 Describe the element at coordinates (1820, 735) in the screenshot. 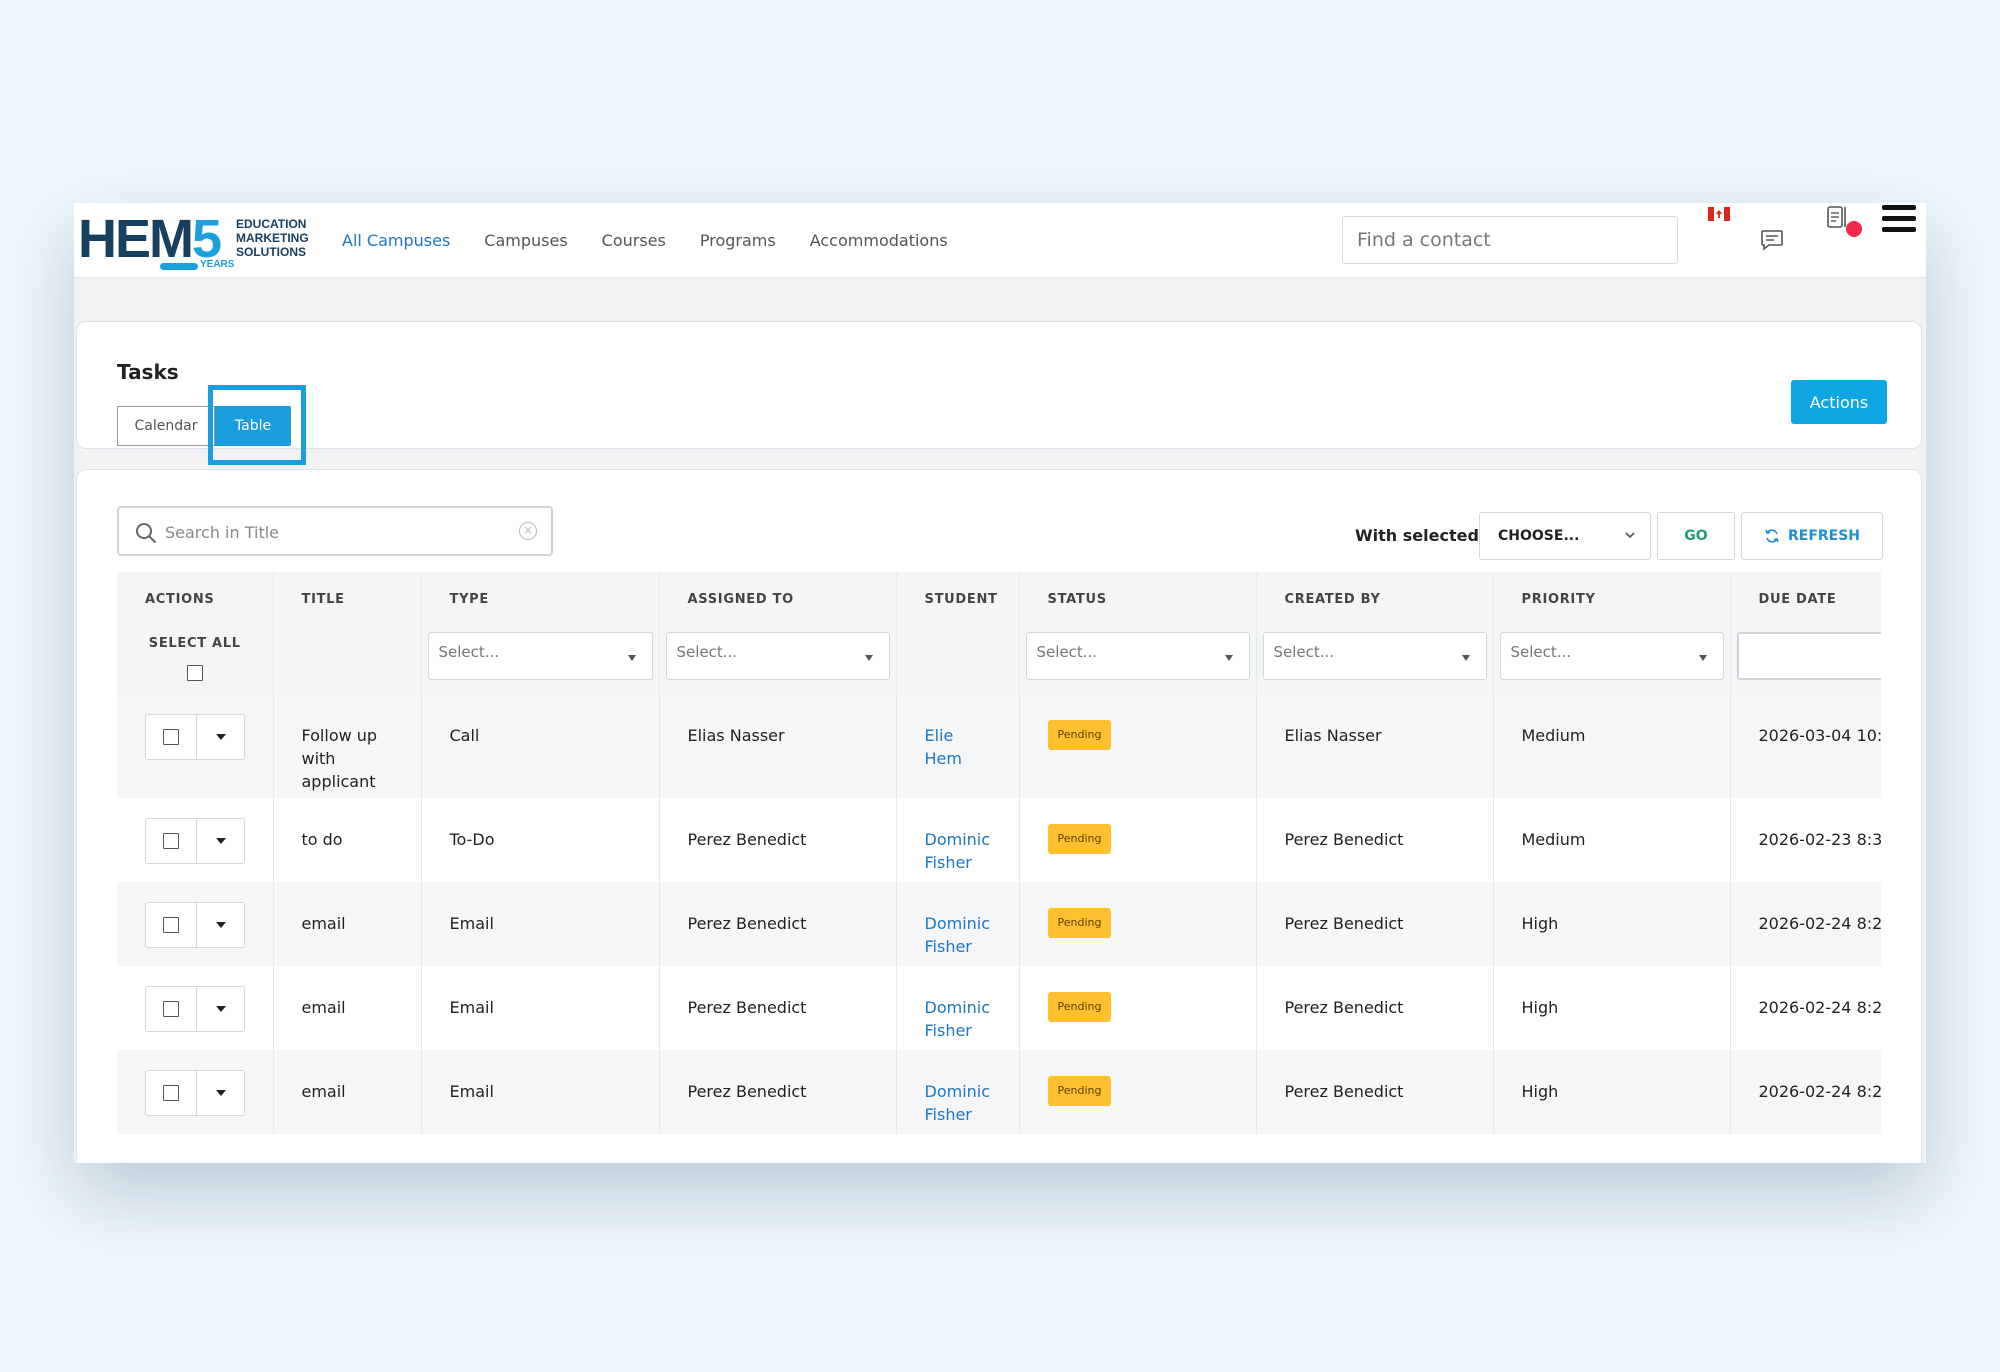

I see `task-due-date: 2026-03-04 10:3` at that location.